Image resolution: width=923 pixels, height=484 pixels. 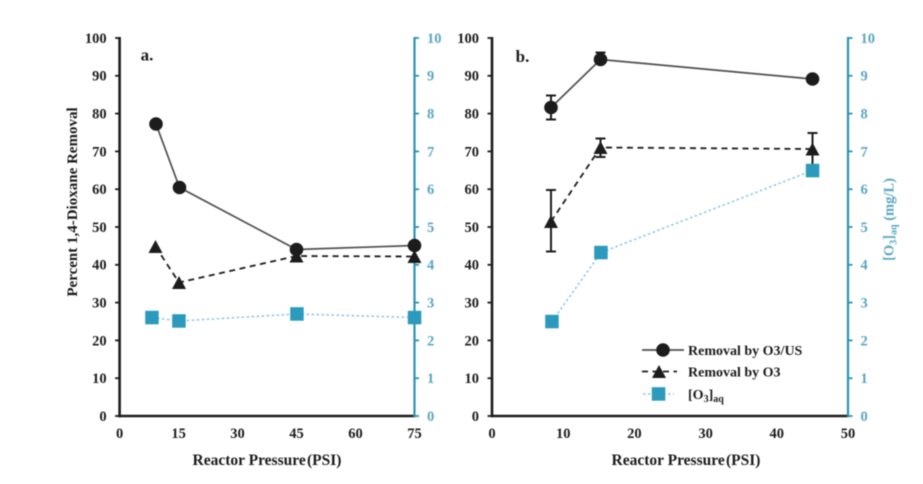 What do you see at coordinates (734, 373) in the screenshot?
I see `svg-text: Removal by O3` at bounding box center [734, 373].